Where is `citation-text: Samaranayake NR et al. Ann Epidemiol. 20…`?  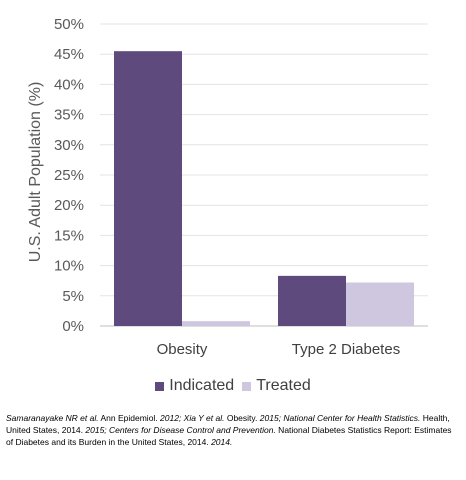
citation-text: Samaranayake NR et al. Ann Epidemiol. 20… is located at coordinates (233, 430).